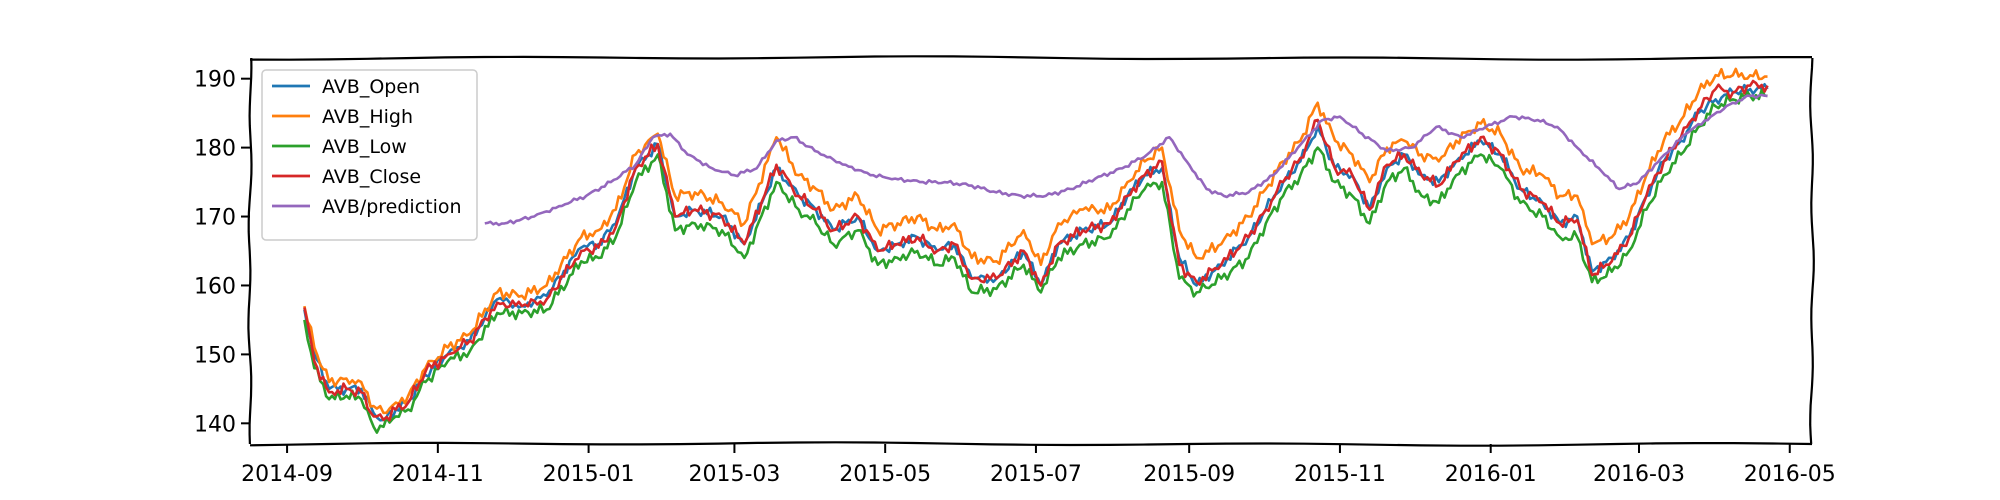 This screenshot has height=500, width=2000. Describe the element at coordinates (215, 80) in the screenshot. I see `y-tick-label: 190` at that location.